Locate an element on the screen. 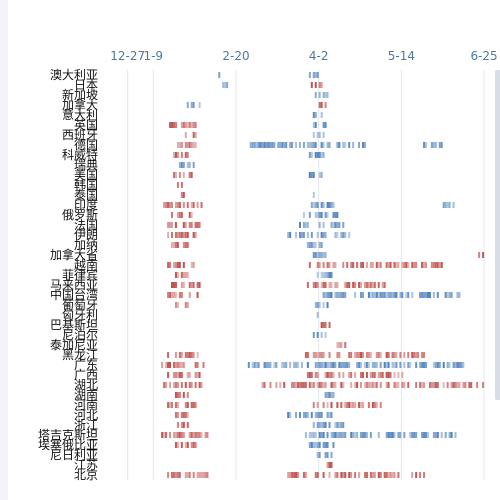 The width and height of the screenshot is (500, 500). row-label: 葡萄牙 is located at coordinates (80, 305).